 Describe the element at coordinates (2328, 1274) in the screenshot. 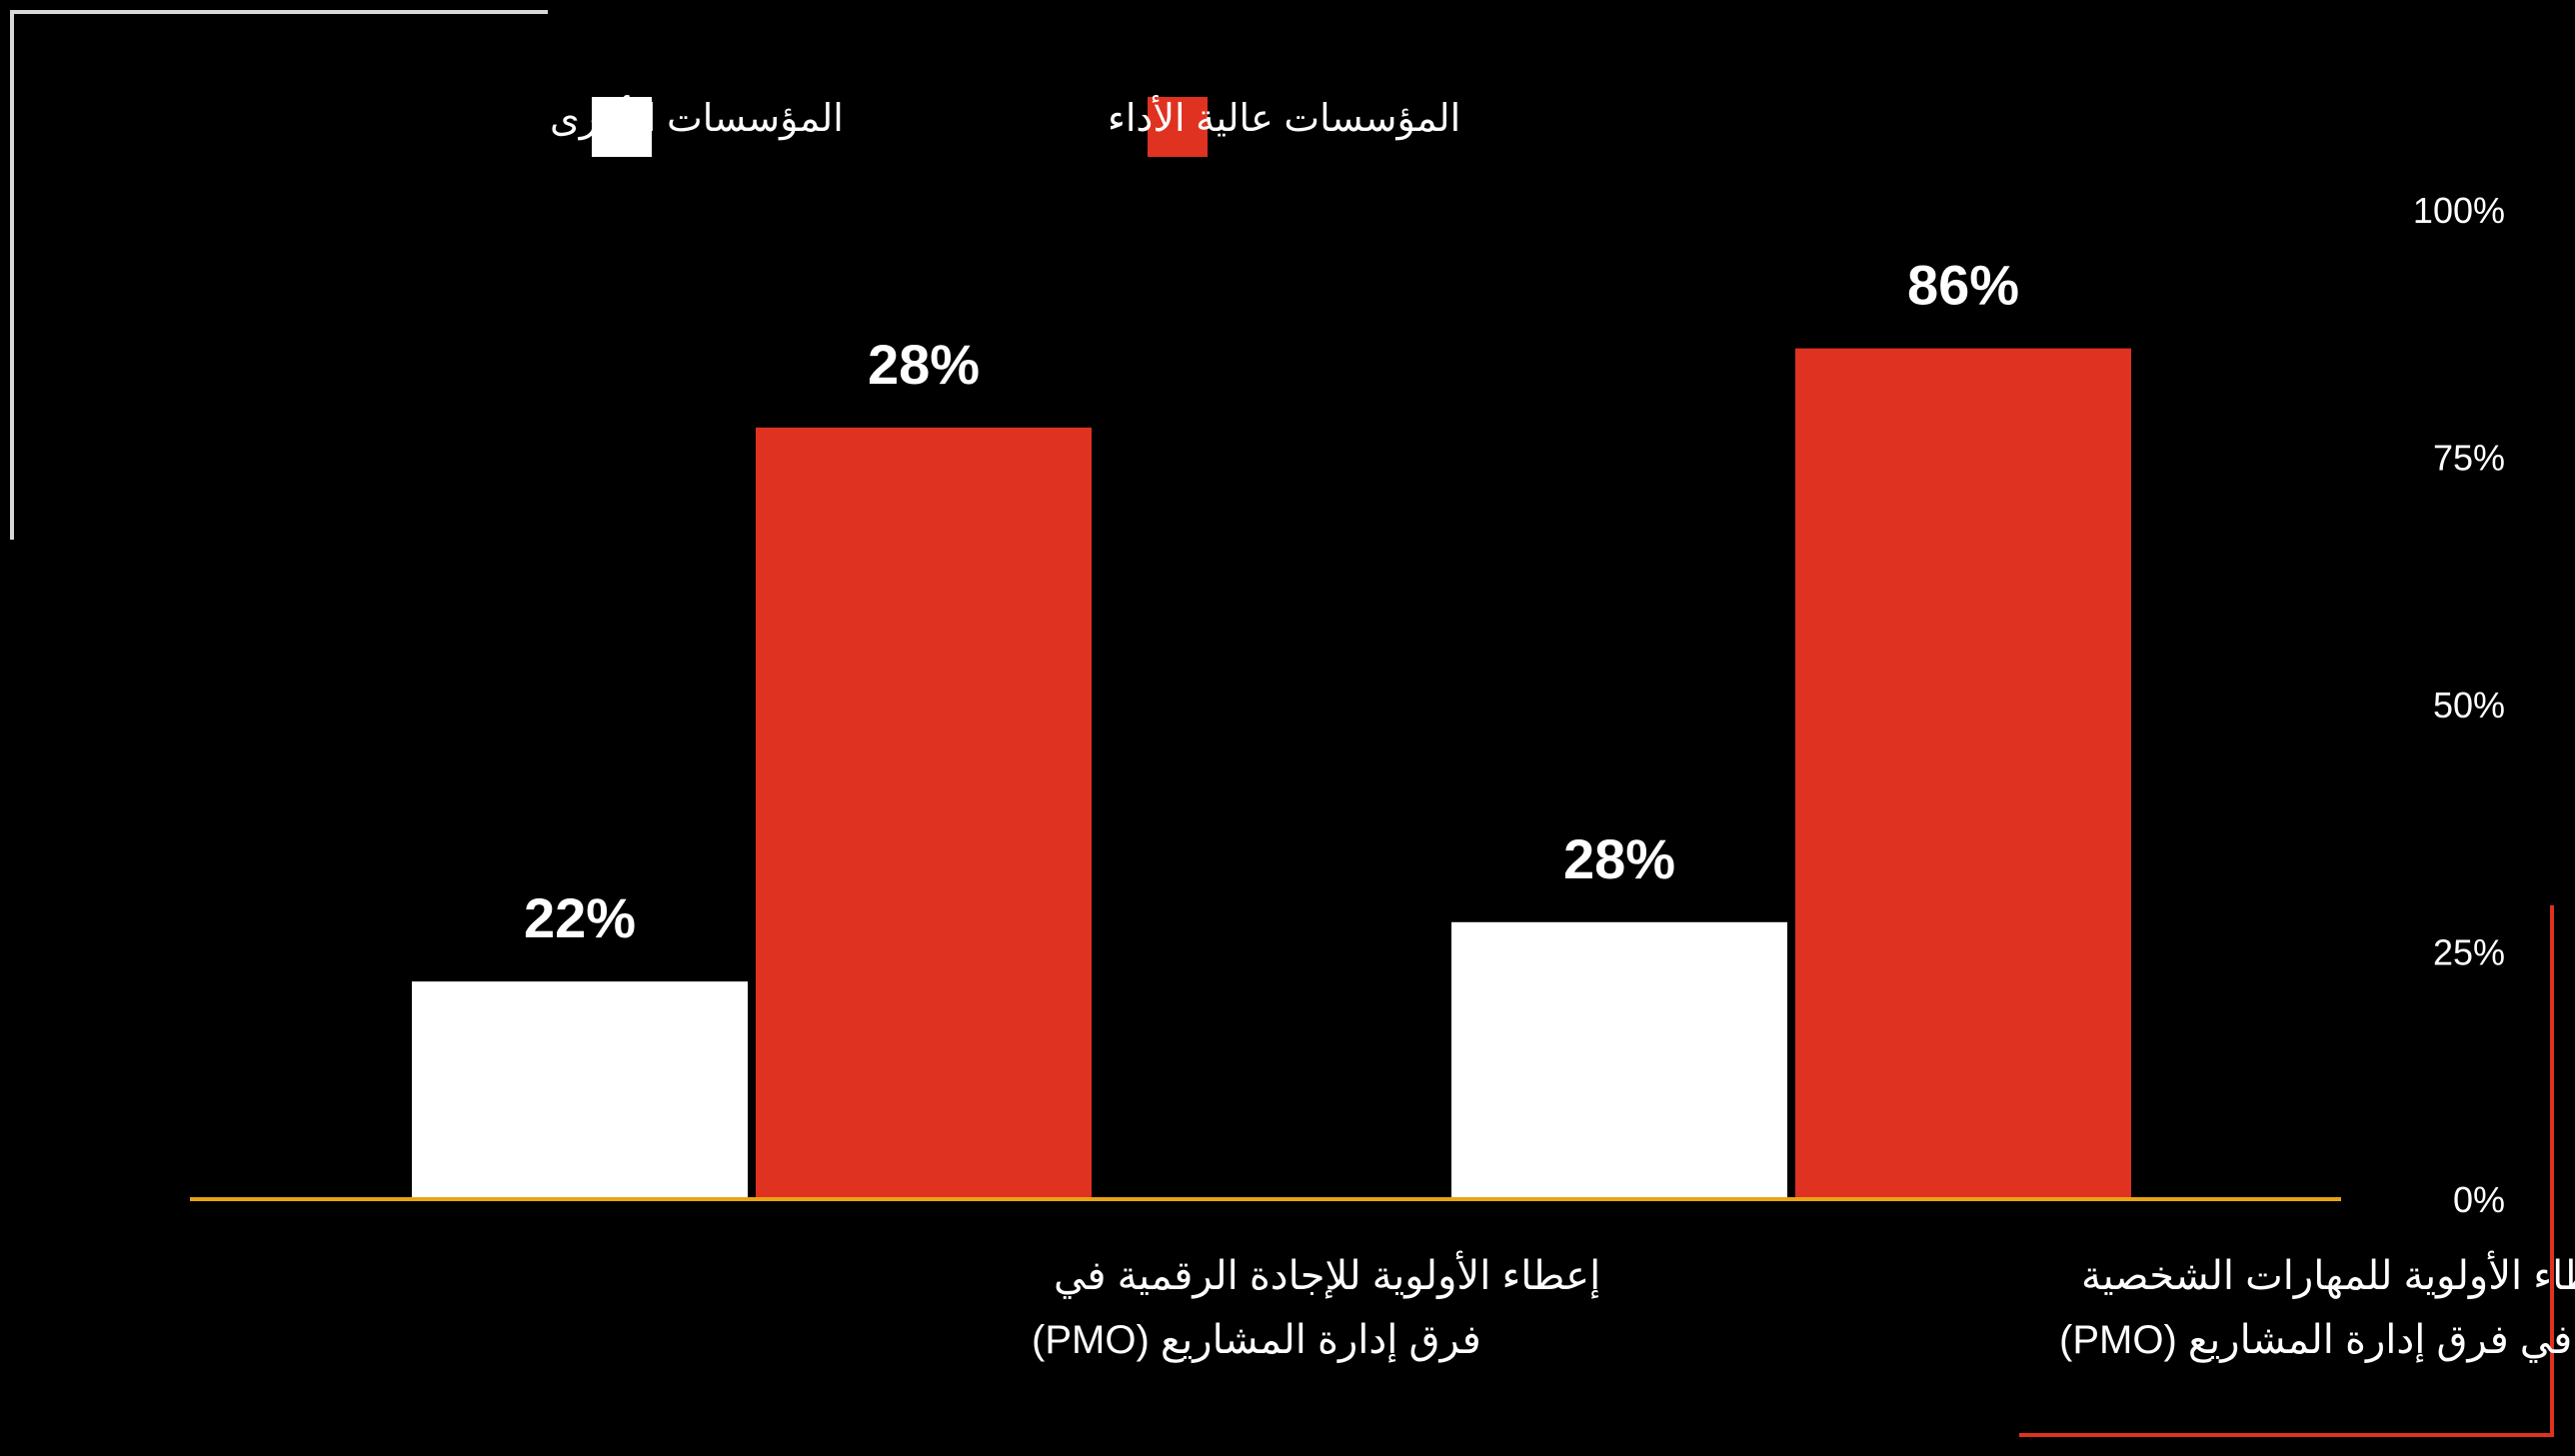

I see `category-label-2-line-1: إعطاء الأولوية للمهارات الشخصية` at that location.